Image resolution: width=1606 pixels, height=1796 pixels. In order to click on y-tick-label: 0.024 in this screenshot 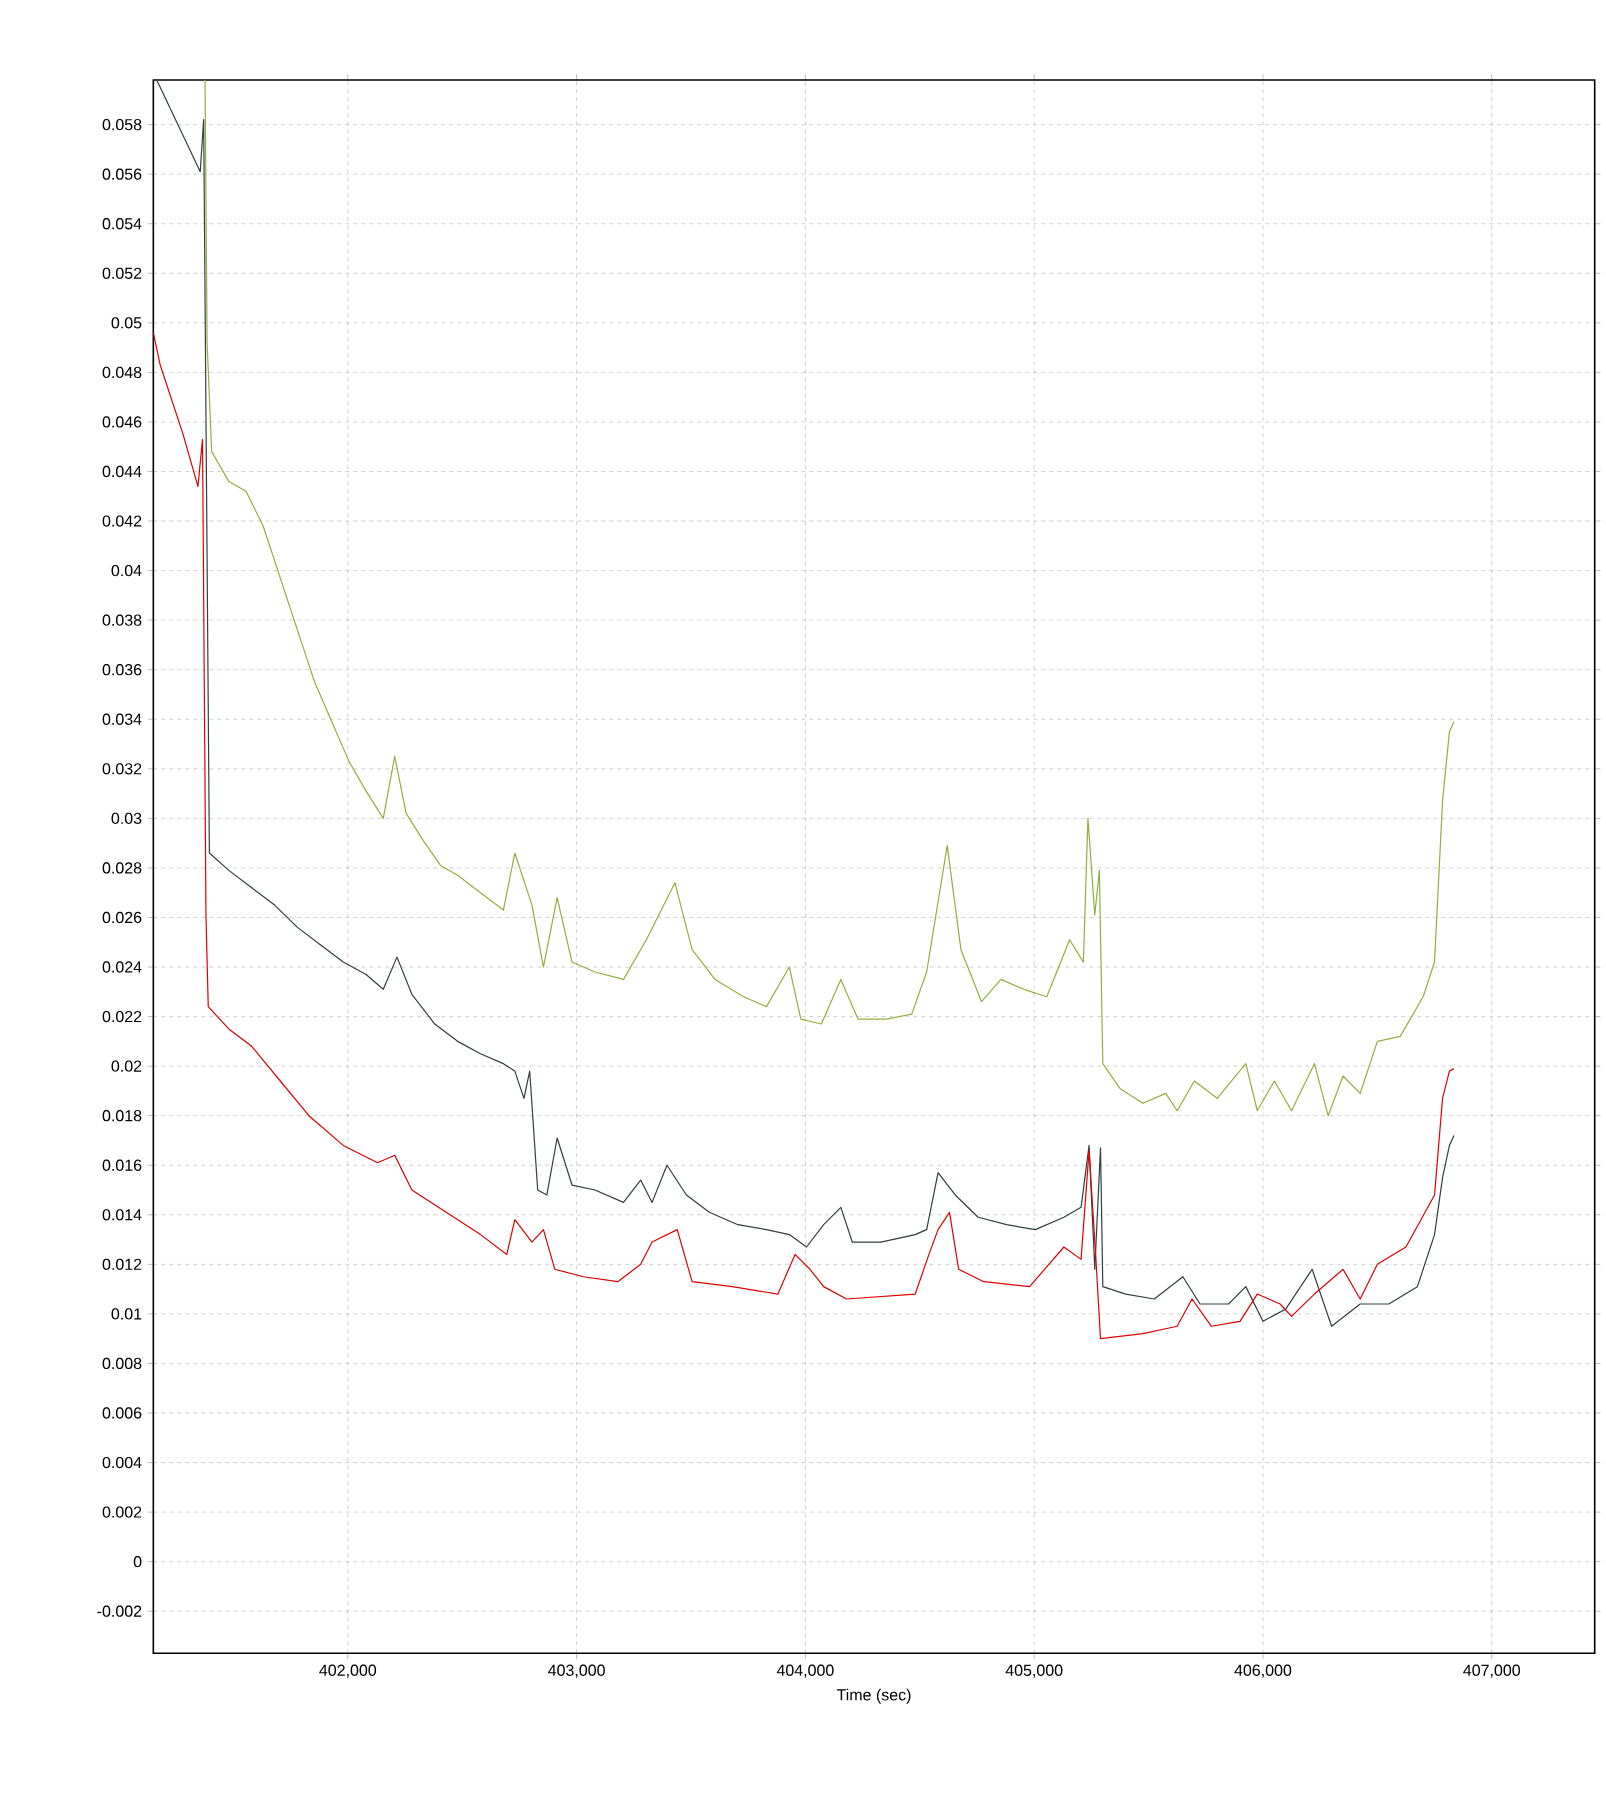, I will do `click(122, 967)`.